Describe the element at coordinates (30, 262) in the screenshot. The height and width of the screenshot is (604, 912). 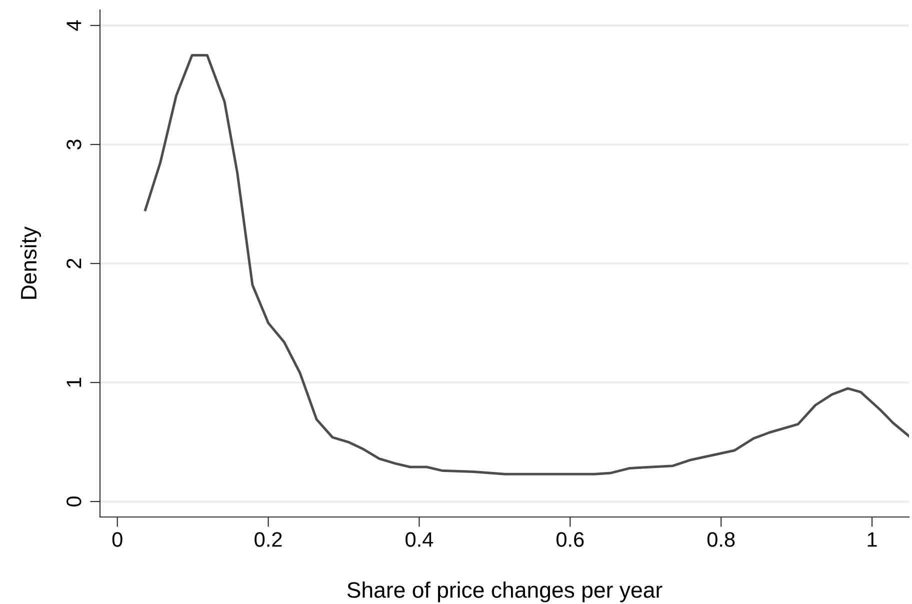
I see `y-axis-title: Density` at that location.